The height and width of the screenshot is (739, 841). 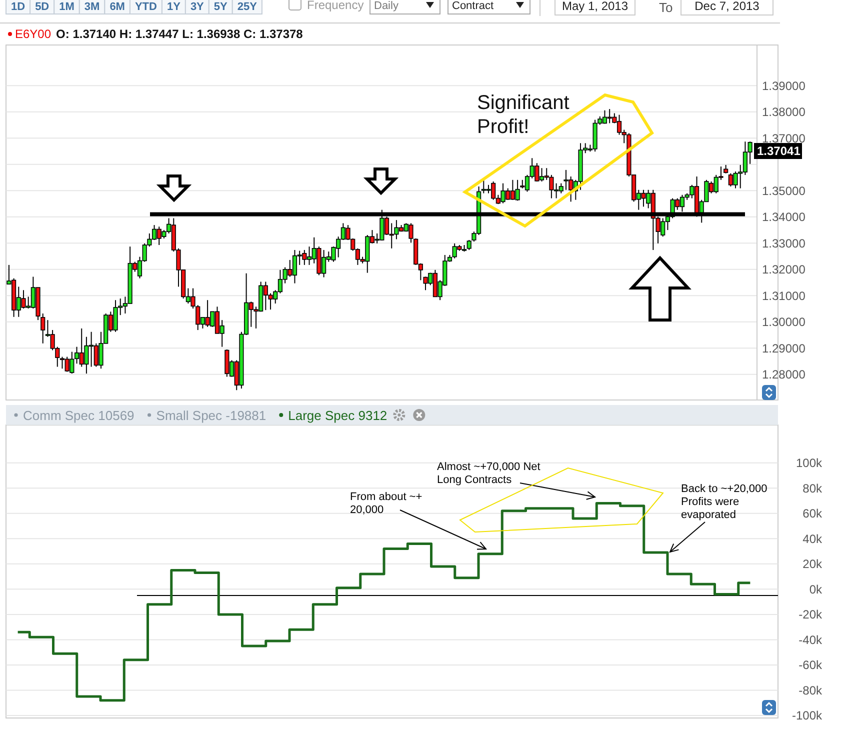 I want to click on text: May 1, 2013, so click(x=595, y=6).